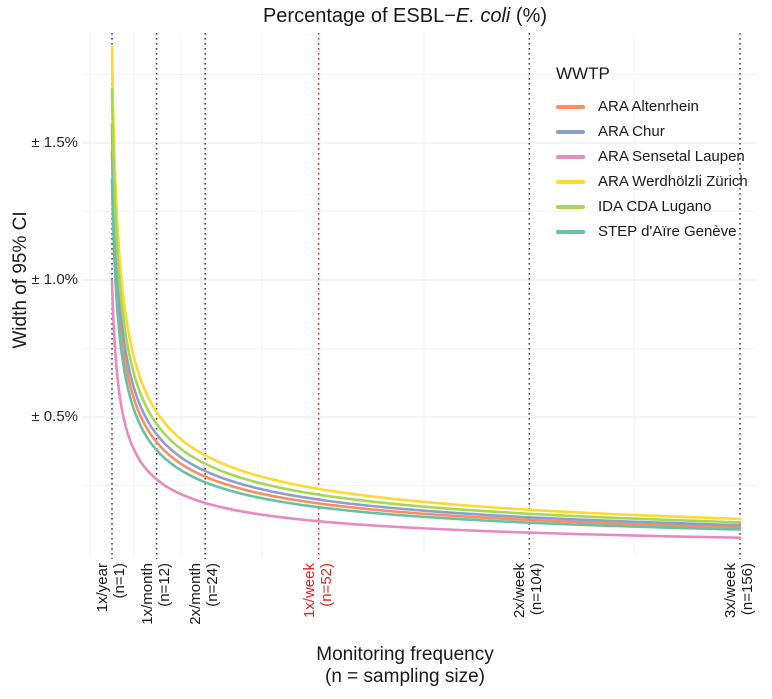  I want to click on x-label-2x-month: 2x/month (n=24), so click(204, 594).